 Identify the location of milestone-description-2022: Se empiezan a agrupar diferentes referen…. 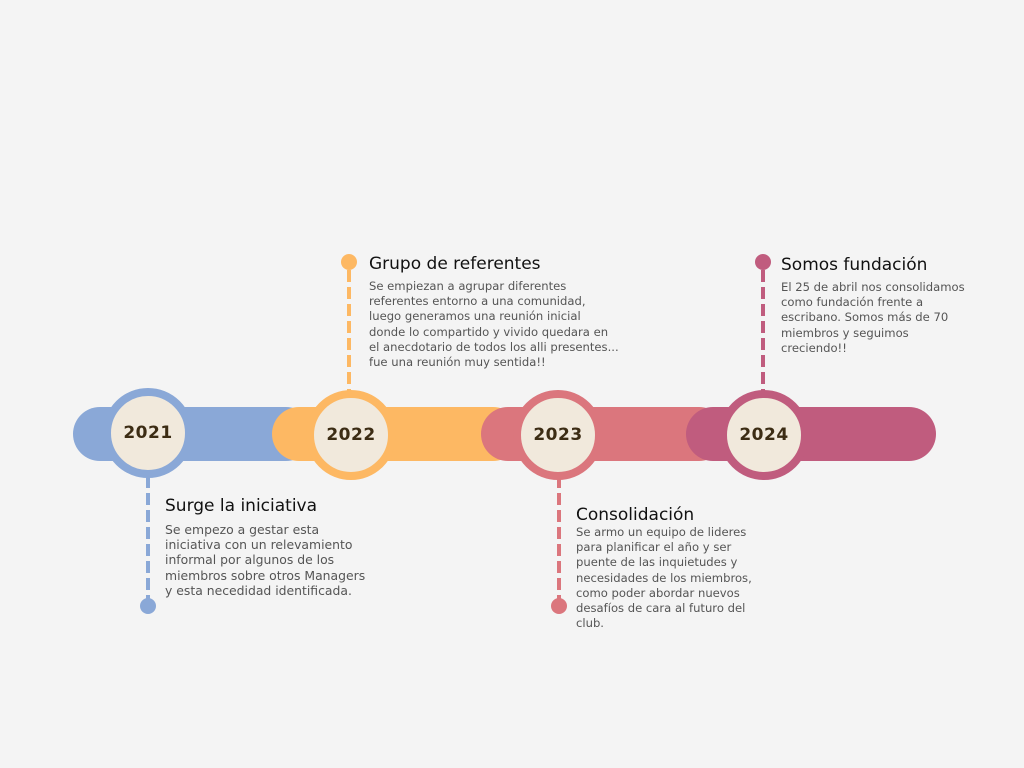
(494, 324).